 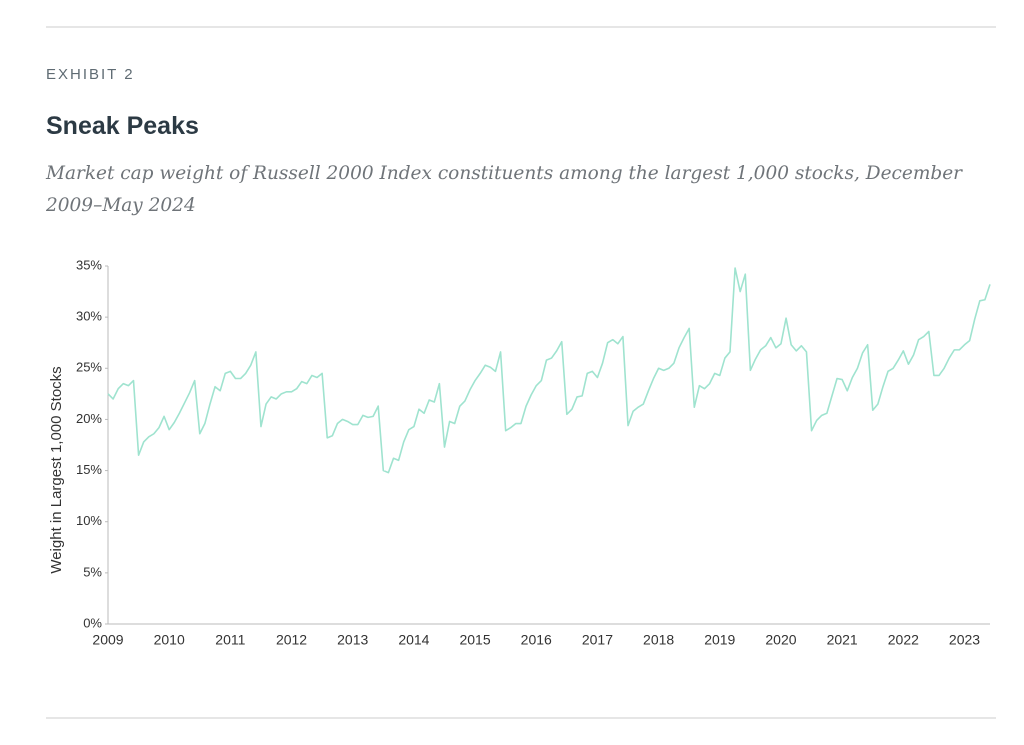 I want to click on x-tick-label: 2023, so click(x=964, y=640).